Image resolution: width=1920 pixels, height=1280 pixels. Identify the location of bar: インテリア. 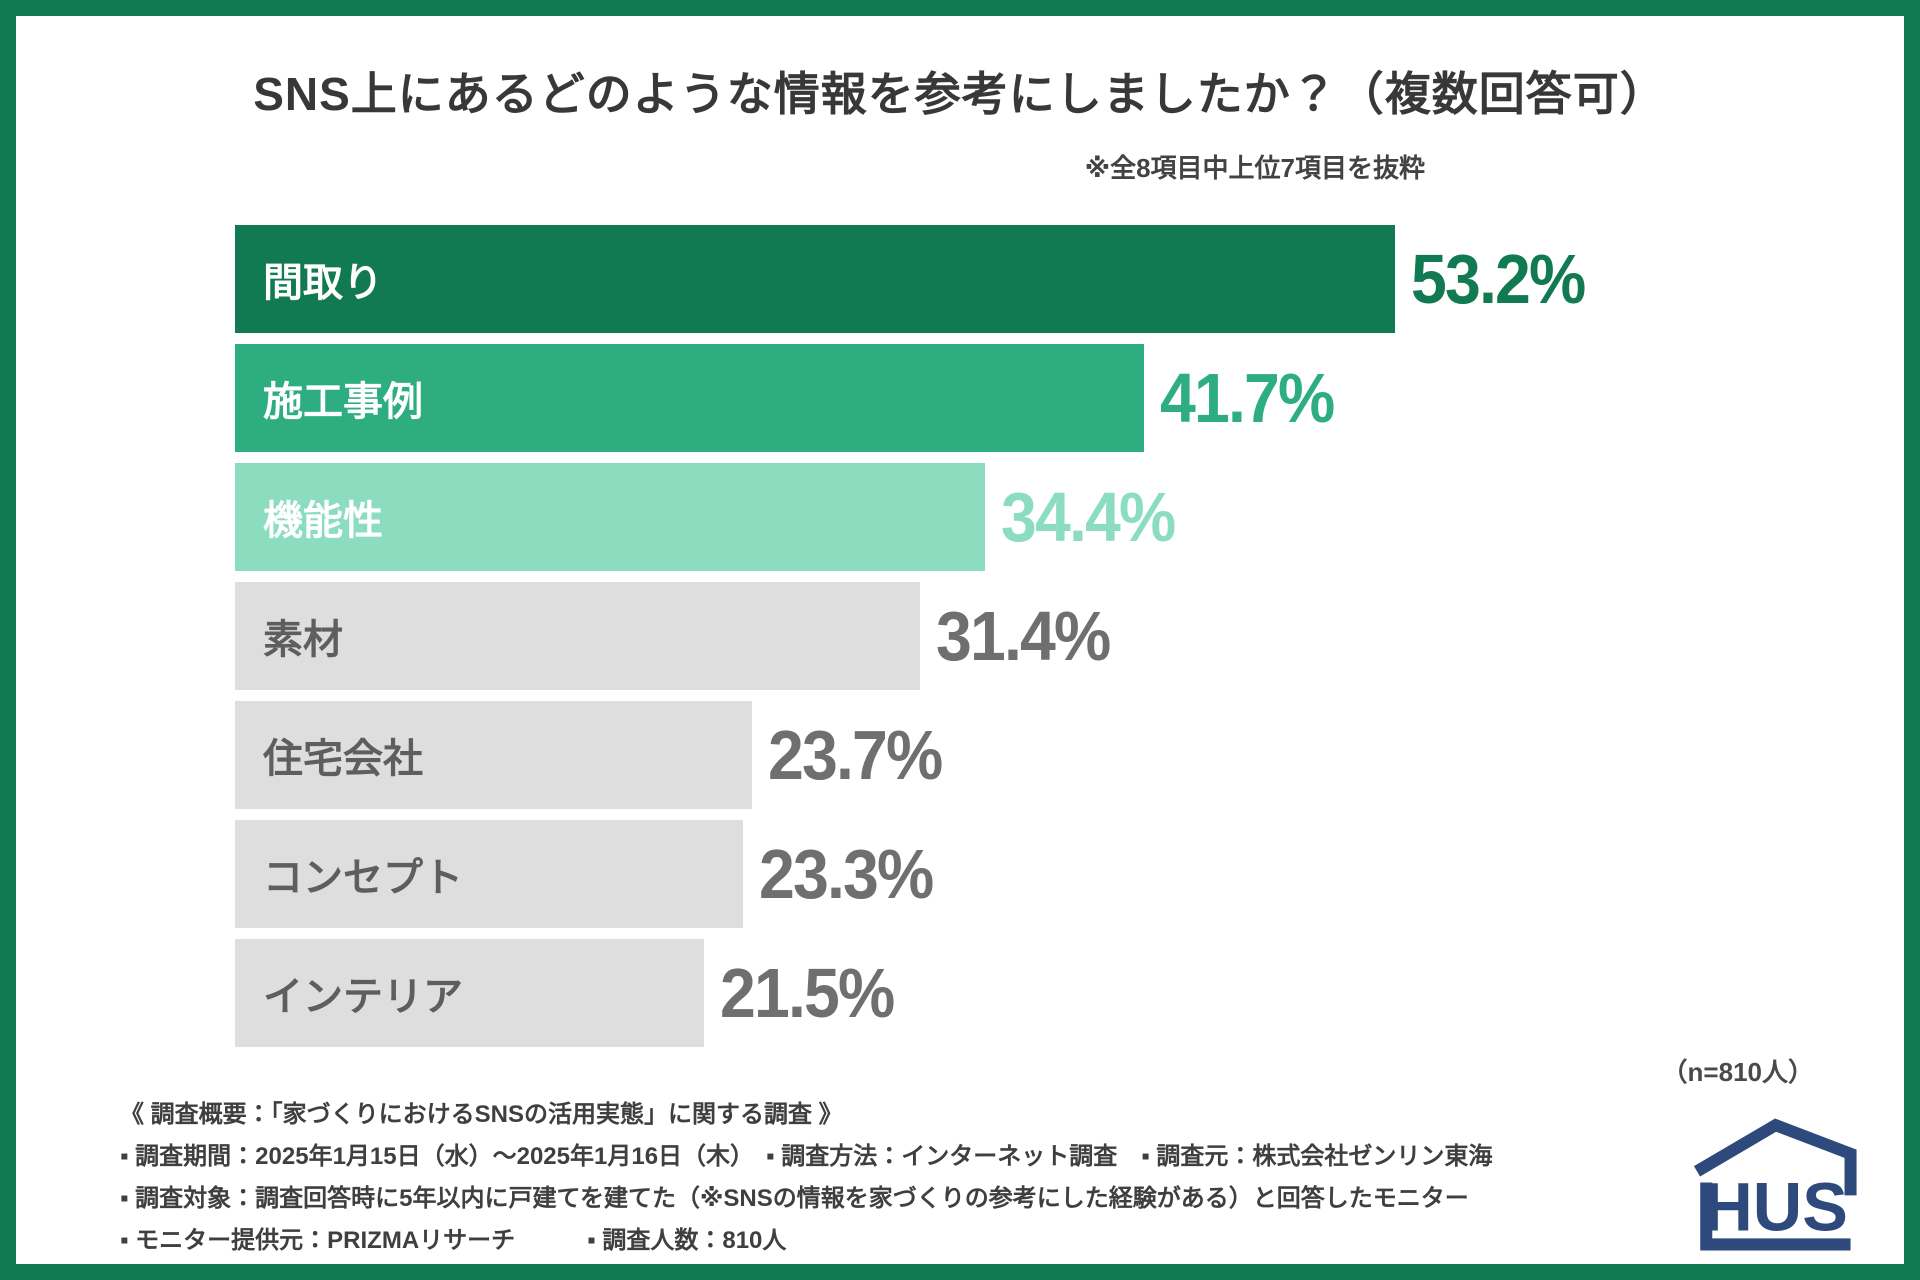
(469, 993).